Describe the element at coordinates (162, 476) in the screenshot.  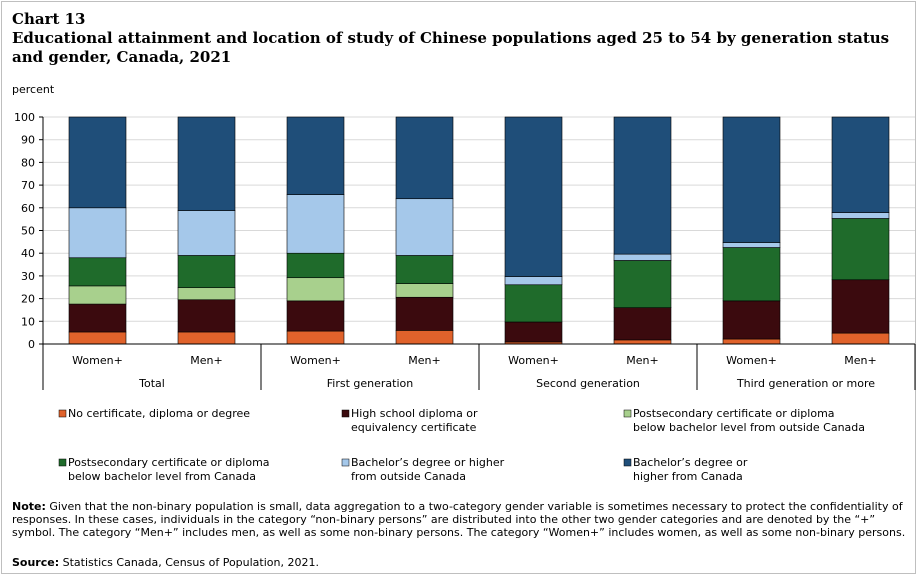
I see `legend-label-line2: below bachelor level from Canada` at that location.